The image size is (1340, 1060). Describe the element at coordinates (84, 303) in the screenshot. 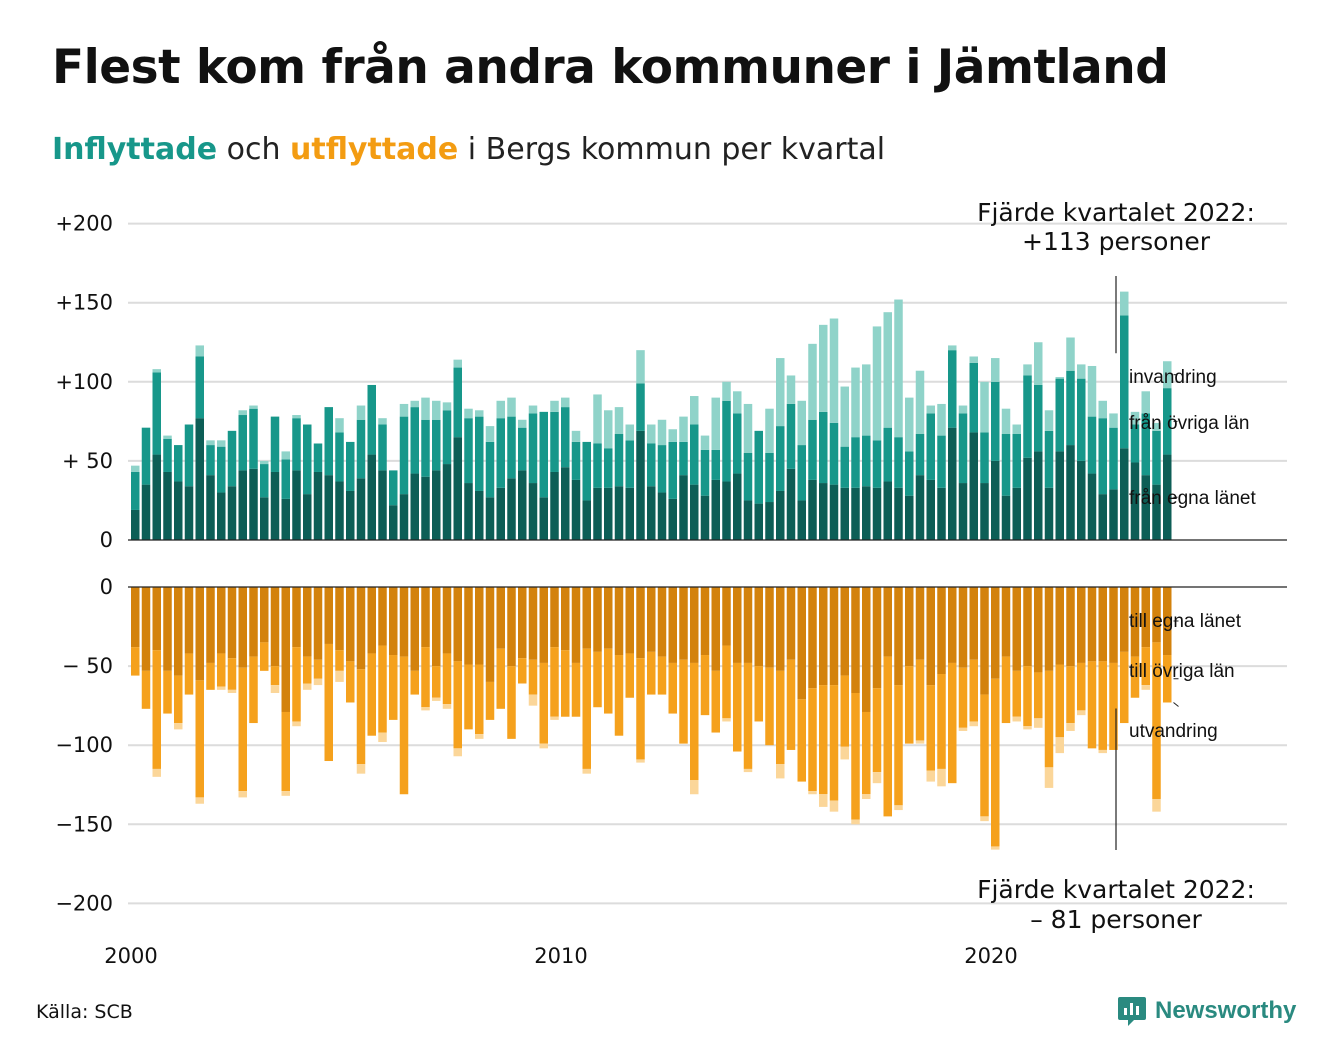

I see `y-tick-label-top: +150` at that location.